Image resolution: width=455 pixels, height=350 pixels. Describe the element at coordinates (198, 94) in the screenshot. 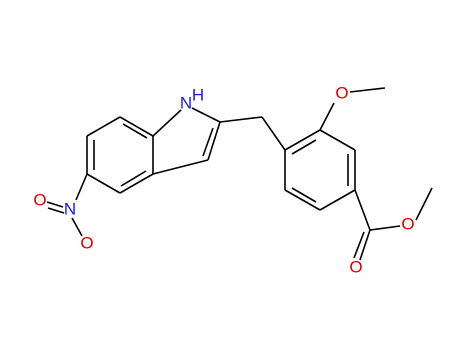

I see `atom-label: H` at that location.